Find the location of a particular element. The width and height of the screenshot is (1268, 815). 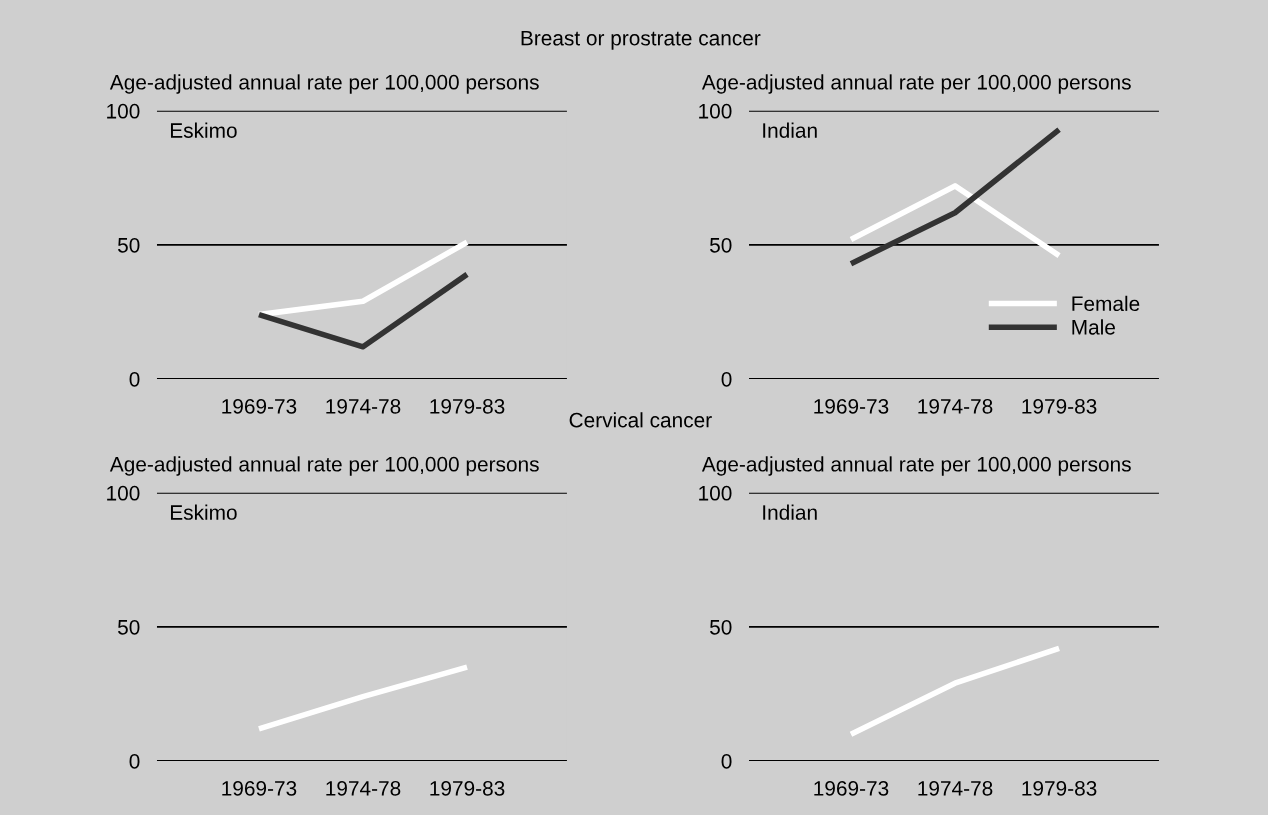

text: Breast or prostrate cancer is located at coordinates (641, 40).